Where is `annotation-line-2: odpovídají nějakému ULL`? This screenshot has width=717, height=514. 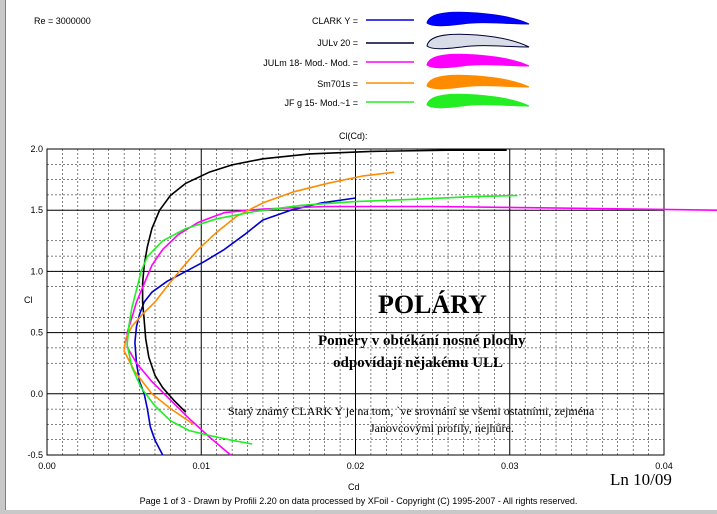 annotation-line-2: odpovídají nějakému ULL is located at coordinates (418, 363).